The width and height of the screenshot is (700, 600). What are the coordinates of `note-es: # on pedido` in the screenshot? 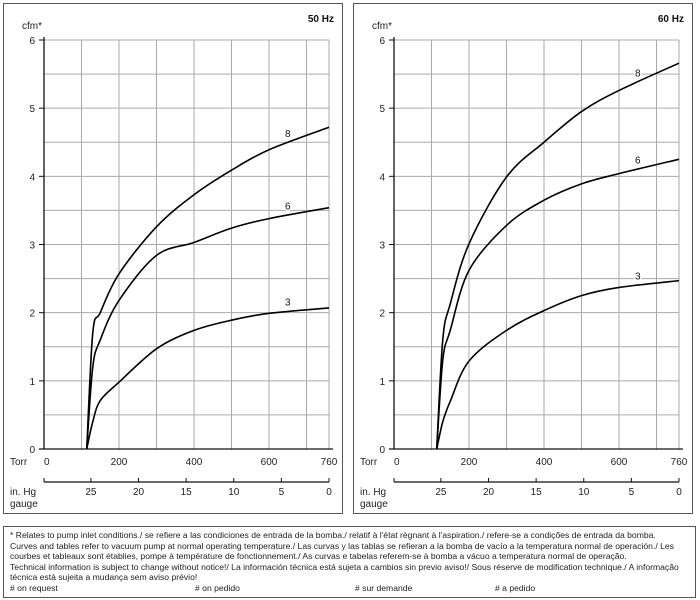 It's located at (217, 587).